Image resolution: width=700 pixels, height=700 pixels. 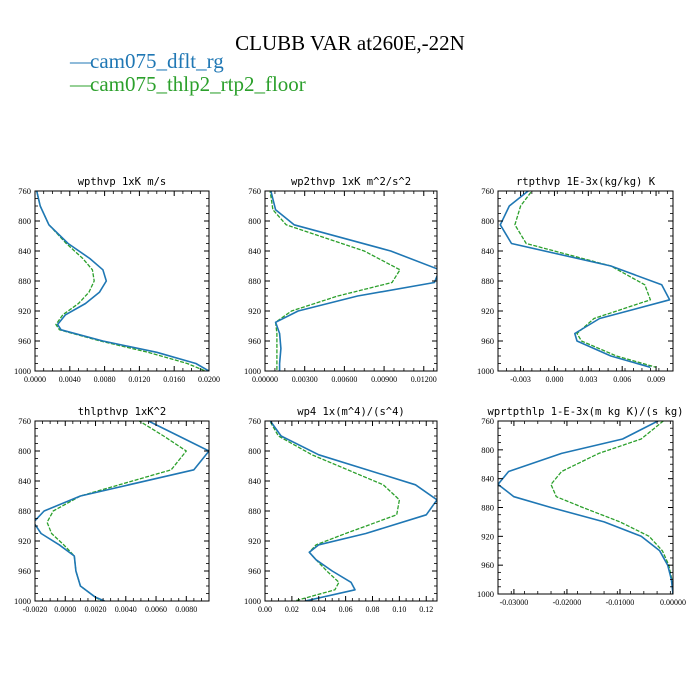 I want to click on x-tick-label: 0.0200, so click(x=209, y=379).